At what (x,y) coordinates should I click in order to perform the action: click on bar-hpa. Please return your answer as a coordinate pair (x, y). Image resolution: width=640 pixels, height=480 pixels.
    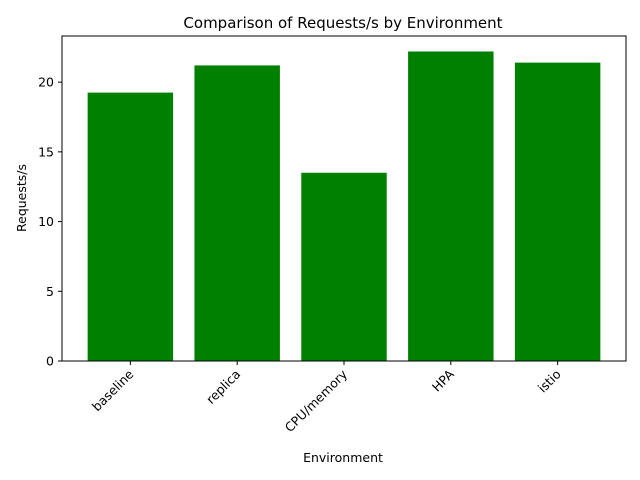
    Looking at the image, I should click on (451, 206).